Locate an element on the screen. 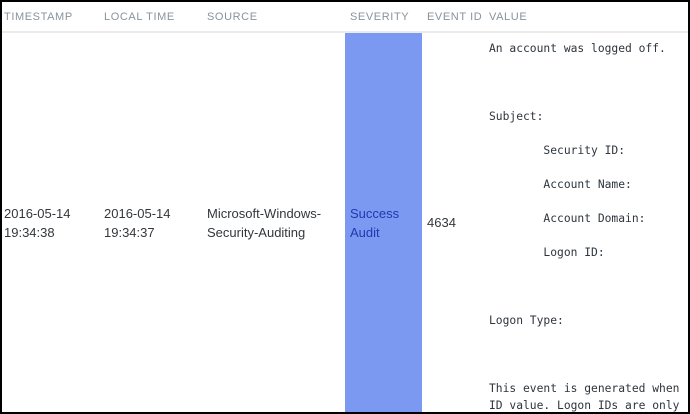  column-header-local-time: LOCAL TIME is located at coordinates (139, 16).